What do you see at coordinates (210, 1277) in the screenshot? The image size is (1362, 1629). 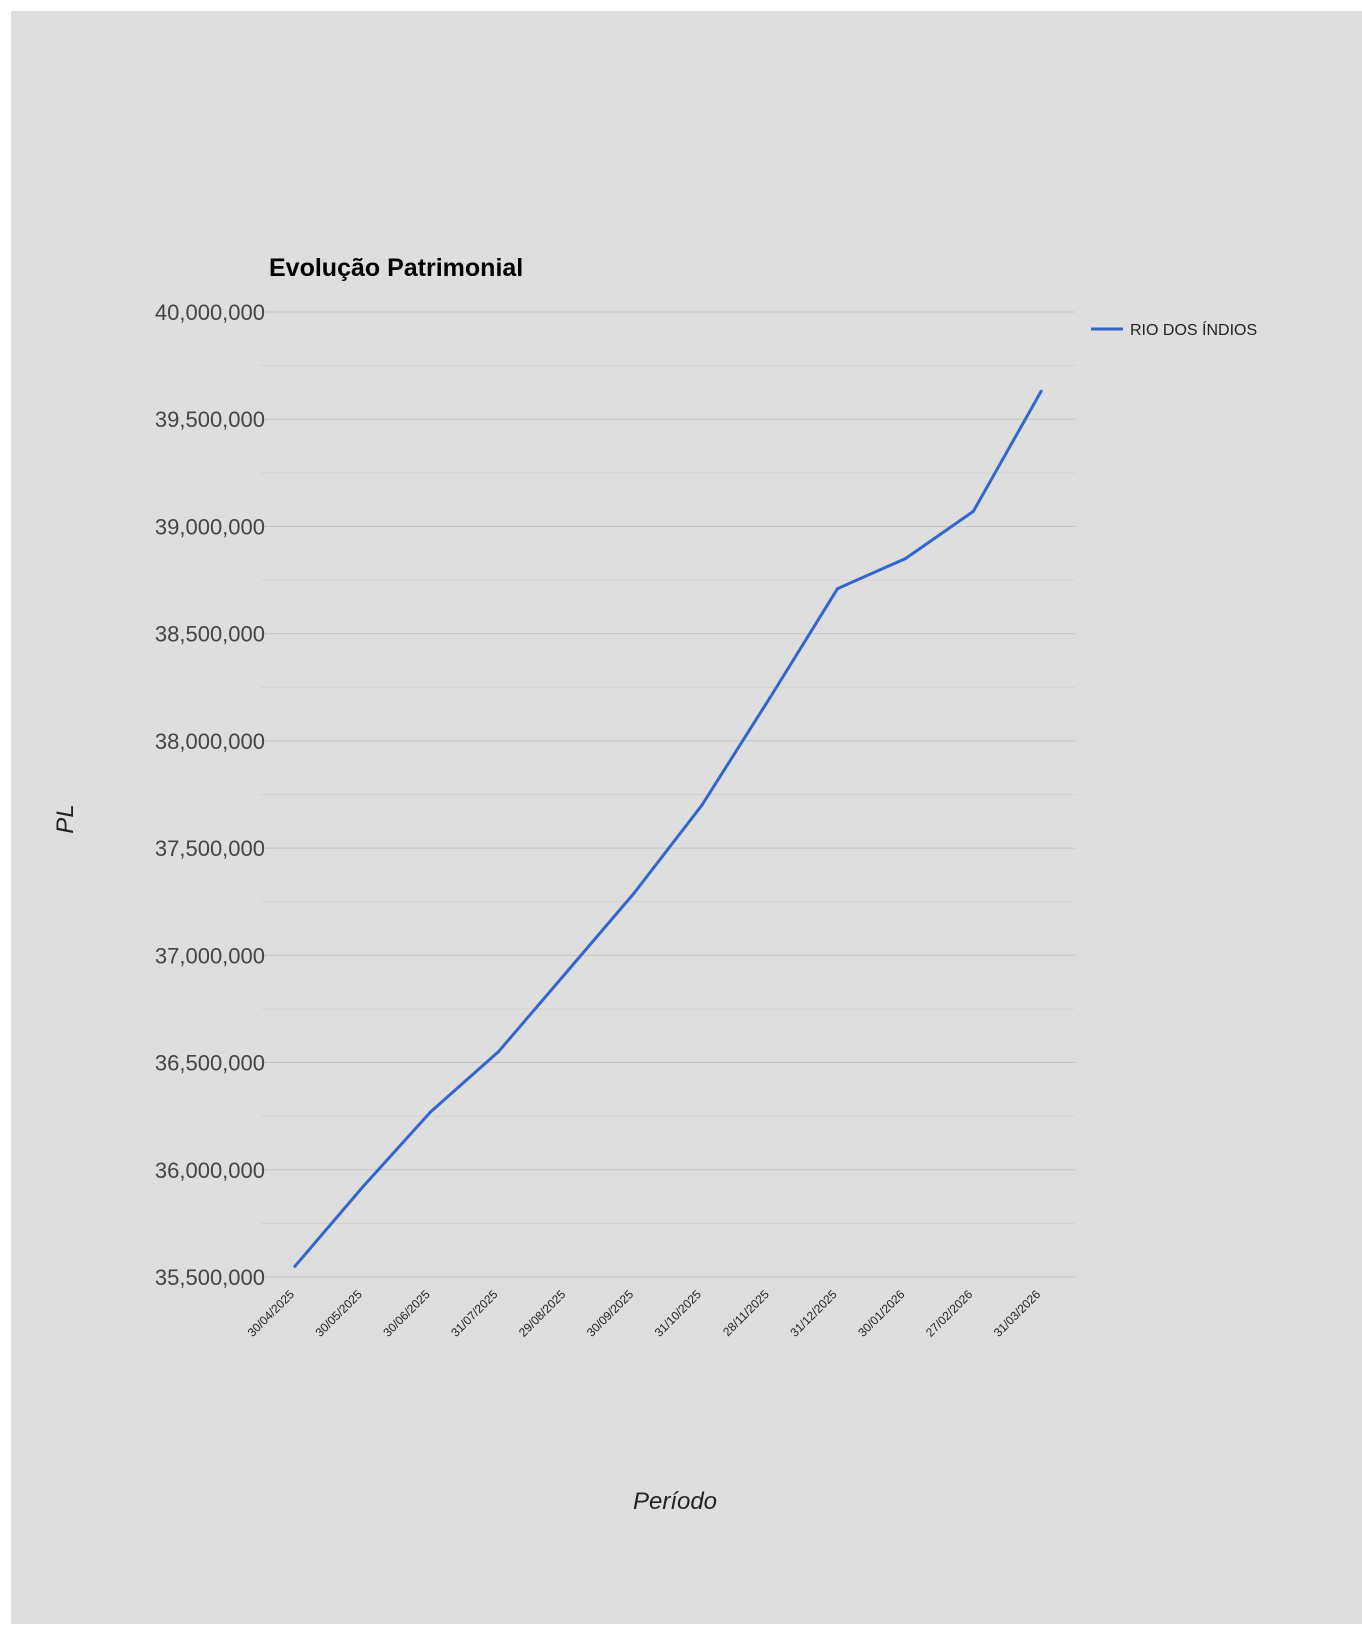 I see `y-tick-label: 35,500,000` at bounding box center [210, 1277].